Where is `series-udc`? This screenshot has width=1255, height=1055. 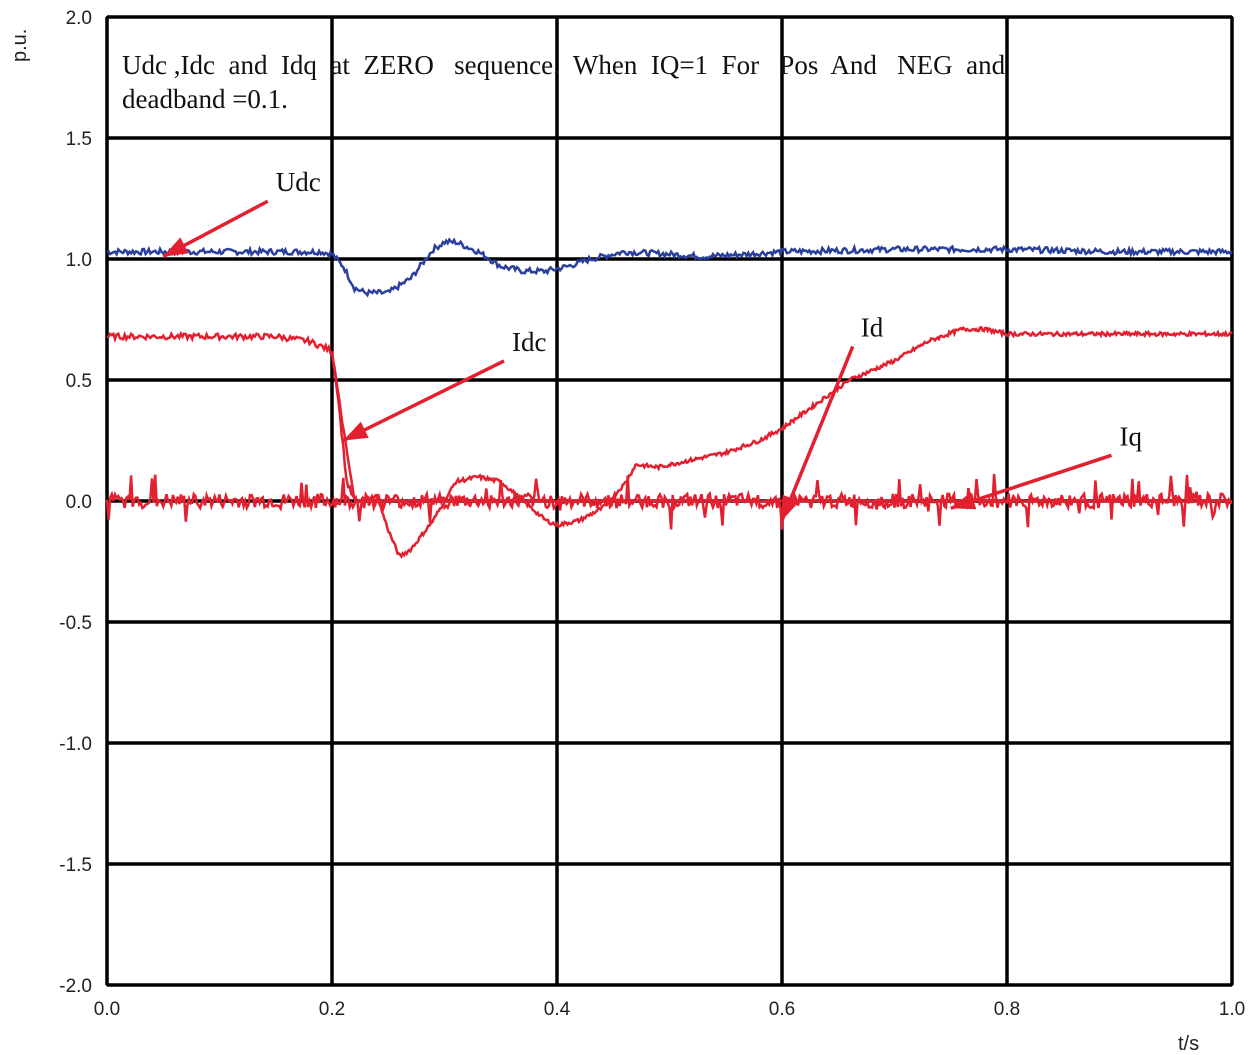
series-udc is located at coordinates (669, 267).